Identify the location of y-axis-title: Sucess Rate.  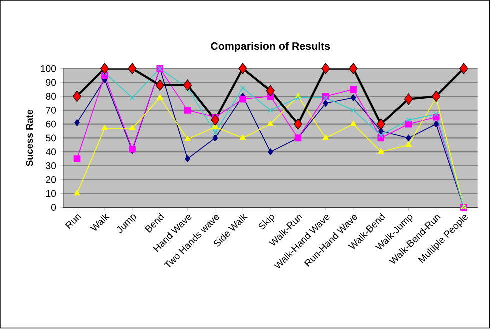
(30, 138).